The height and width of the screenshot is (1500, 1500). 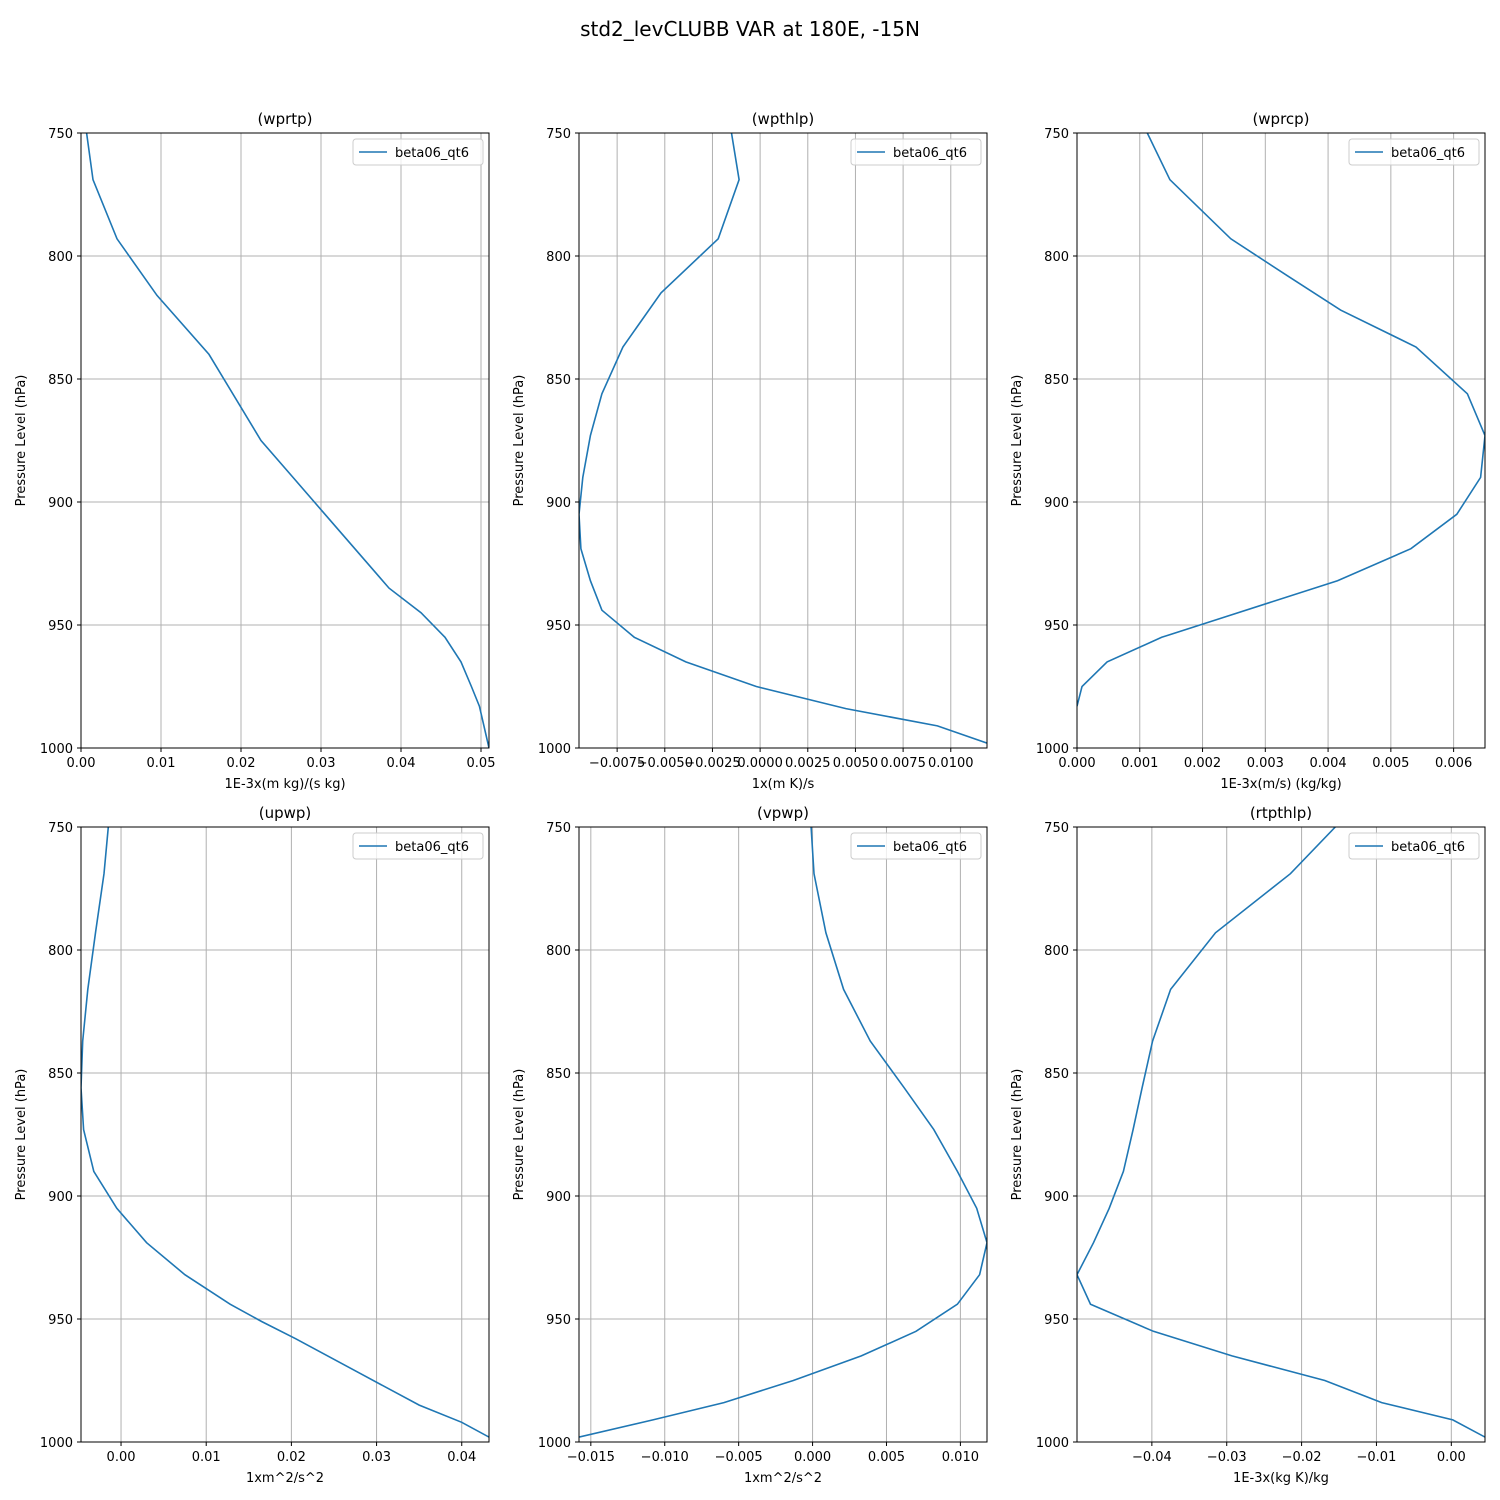 I want to click on x-tick-label: 0.0025, so click(x=808, y=763).